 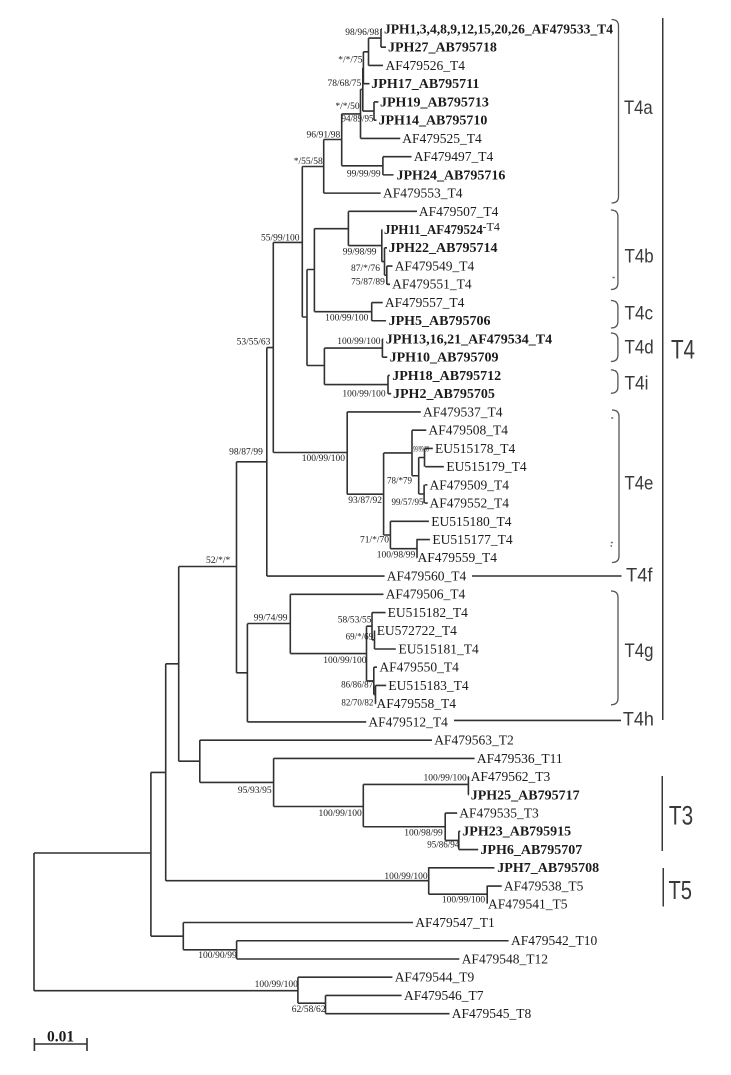 I want to click on svg-text: 100/90/99, so click(x=217, y=956).